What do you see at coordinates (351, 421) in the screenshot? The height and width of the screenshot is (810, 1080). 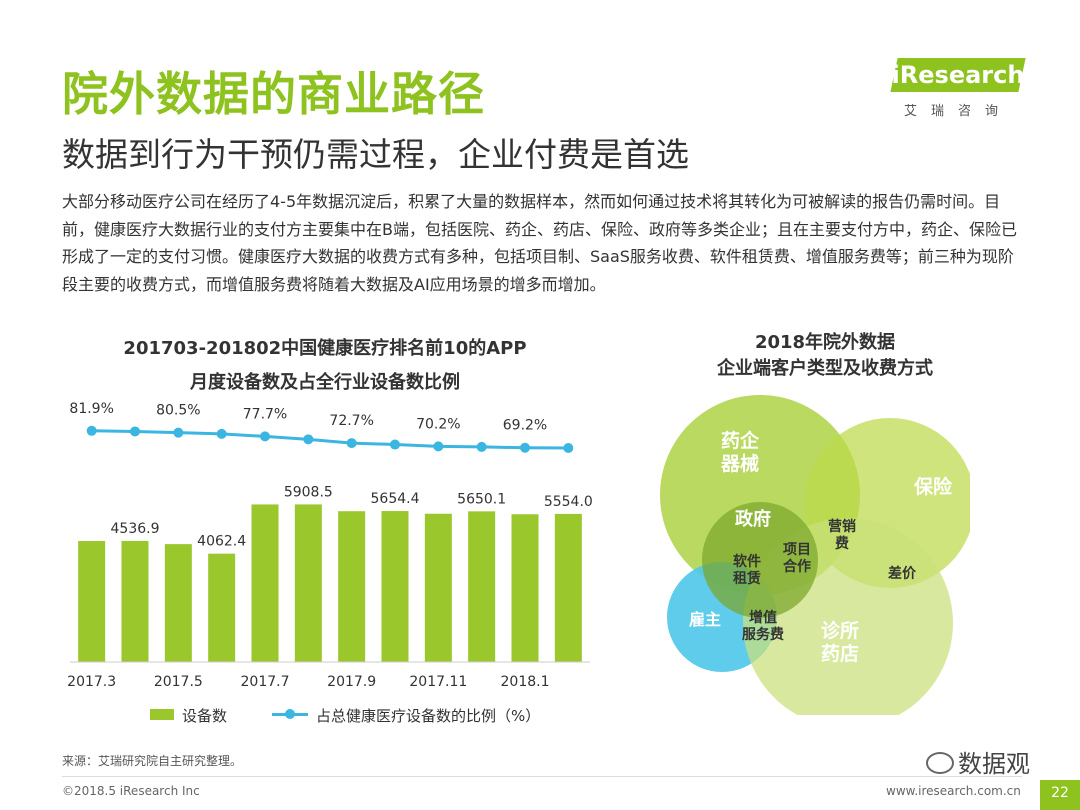 I see `ratio-label: 72.7%` at bounding box center [351, 421].